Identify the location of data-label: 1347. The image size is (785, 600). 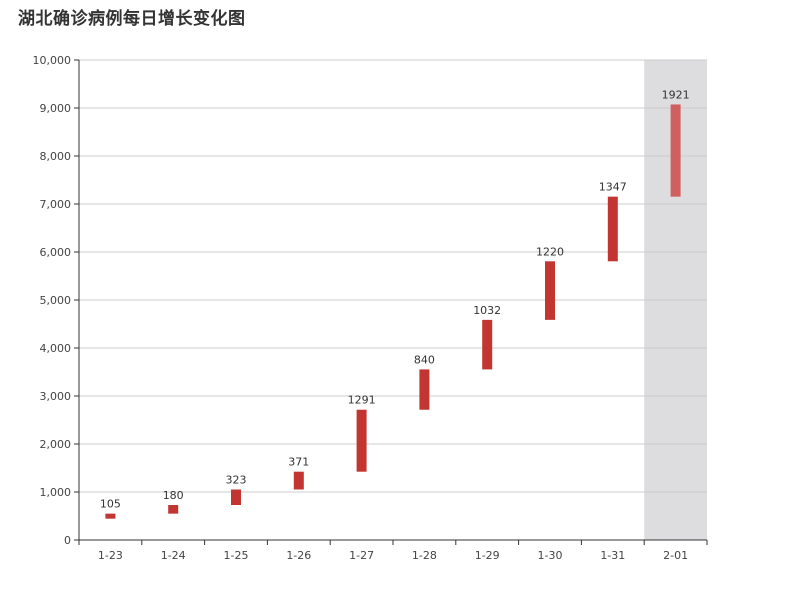
(613, 187).